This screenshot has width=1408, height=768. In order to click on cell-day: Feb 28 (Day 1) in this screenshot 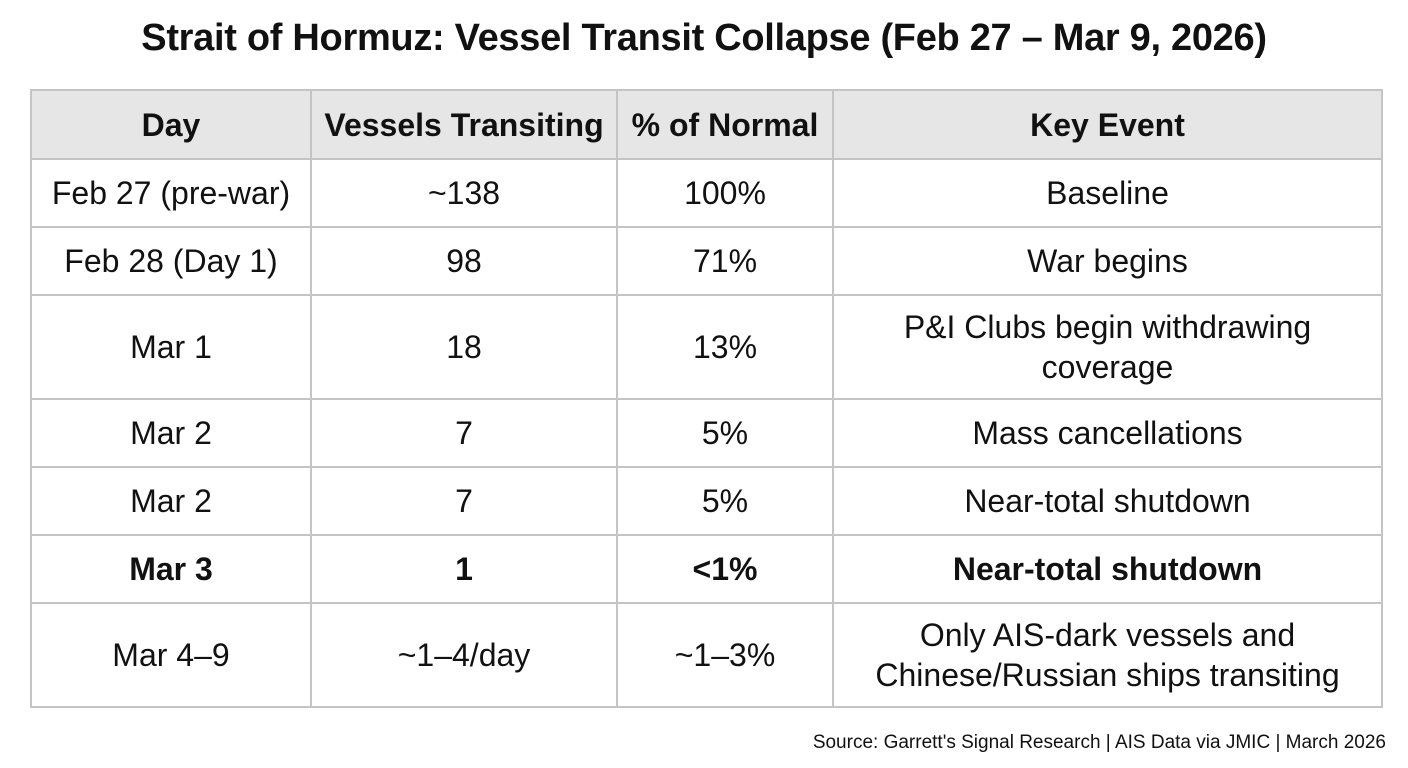, I will do `click(171, 261)`.